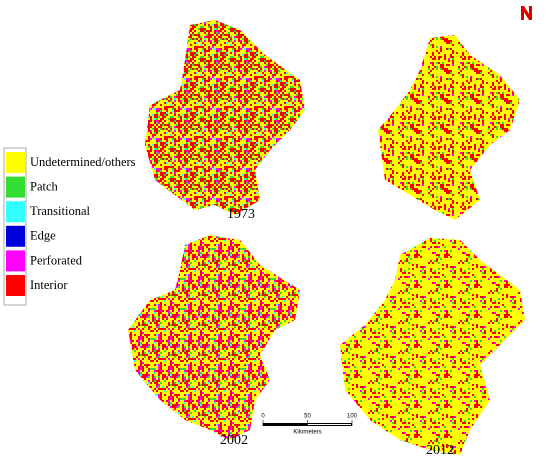 This screenshot has height=461, width=550. Describe the element at coordinates (263, 417) in the screenshot. I see `scale-tick-label: 0` at that location.